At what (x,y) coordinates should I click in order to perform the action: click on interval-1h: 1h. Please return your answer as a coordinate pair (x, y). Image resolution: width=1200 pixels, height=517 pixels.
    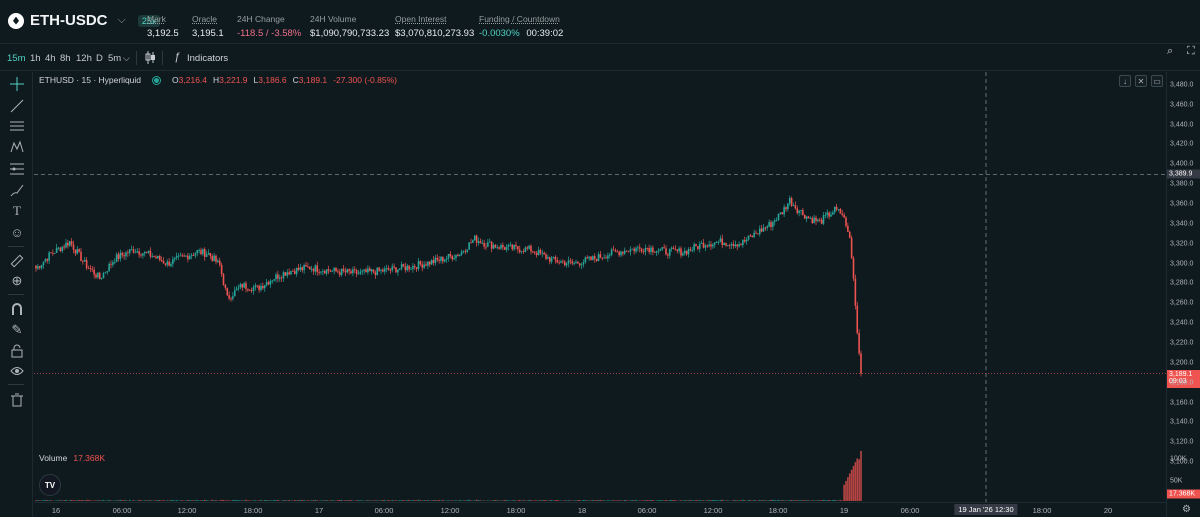
    Looking at the image, I should click on (35, 58).